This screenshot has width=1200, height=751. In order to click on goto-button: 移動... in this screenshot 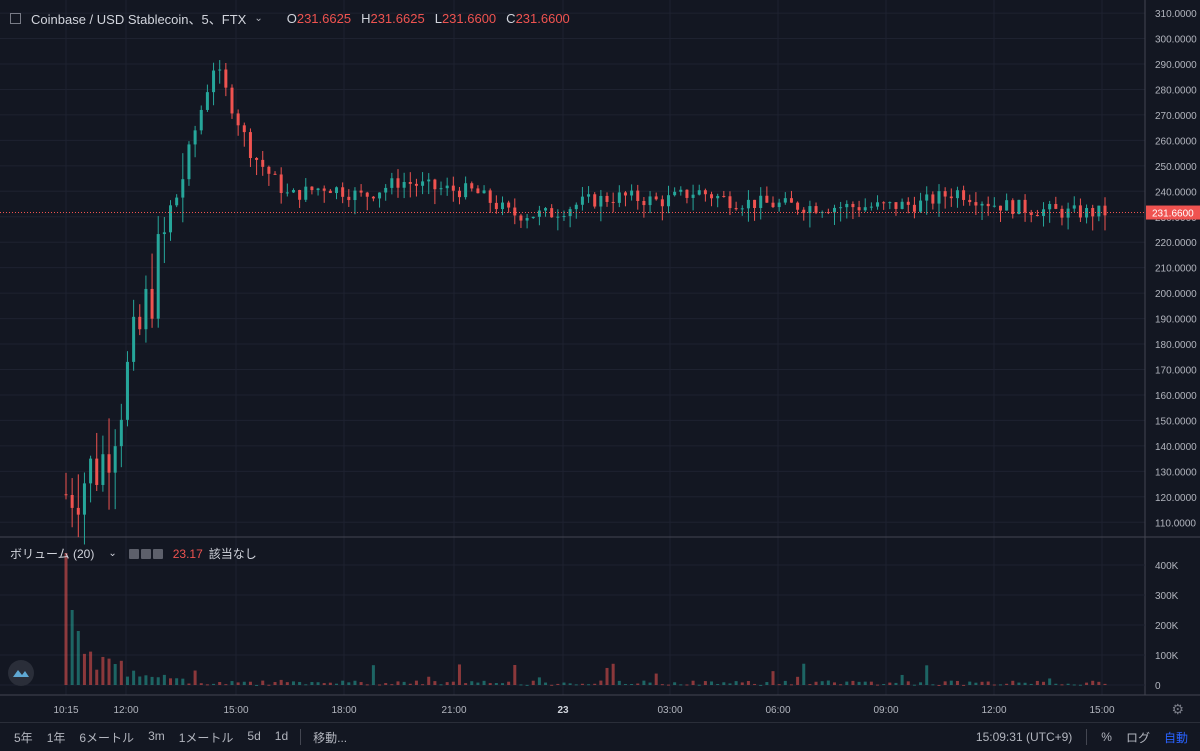, I will do `click(330, 737)`.